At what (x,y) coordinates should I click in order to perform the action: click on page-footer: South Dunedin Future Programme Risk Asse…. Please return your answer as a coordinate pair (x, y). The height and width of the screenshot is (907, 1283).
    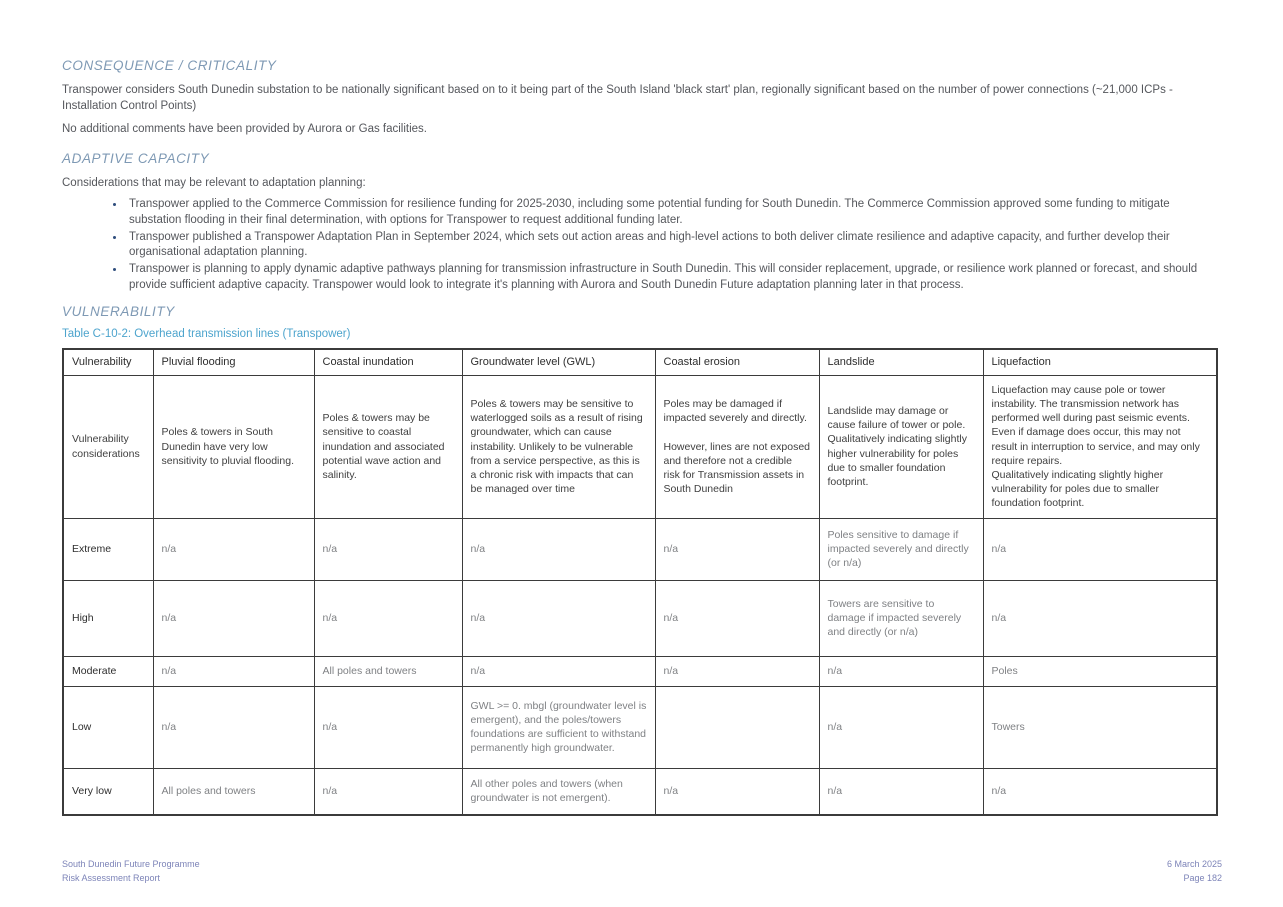
    Looking at the image, I should click on (642, 872).